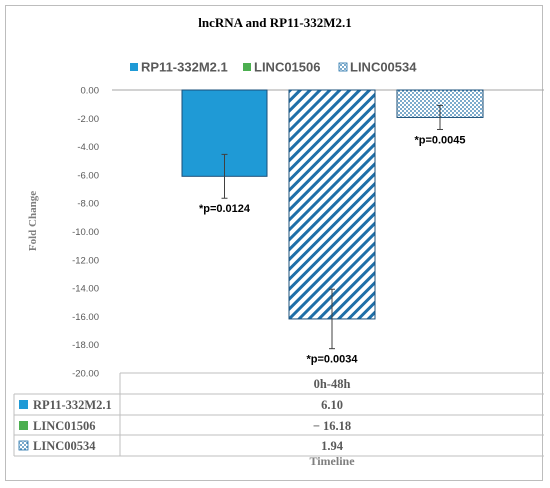 The width and height of the screenshot is (550, 488). Describe the element at coordinates (88, 119) in the screenshot. I see `y-tick-label: -2.00` at that location.